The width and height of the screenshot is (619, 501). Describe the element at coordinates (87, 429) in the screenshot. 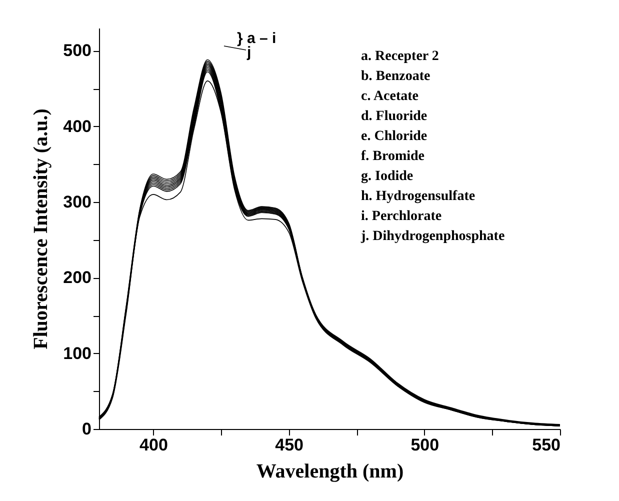

I see `y-tick-label: 0` at that location.